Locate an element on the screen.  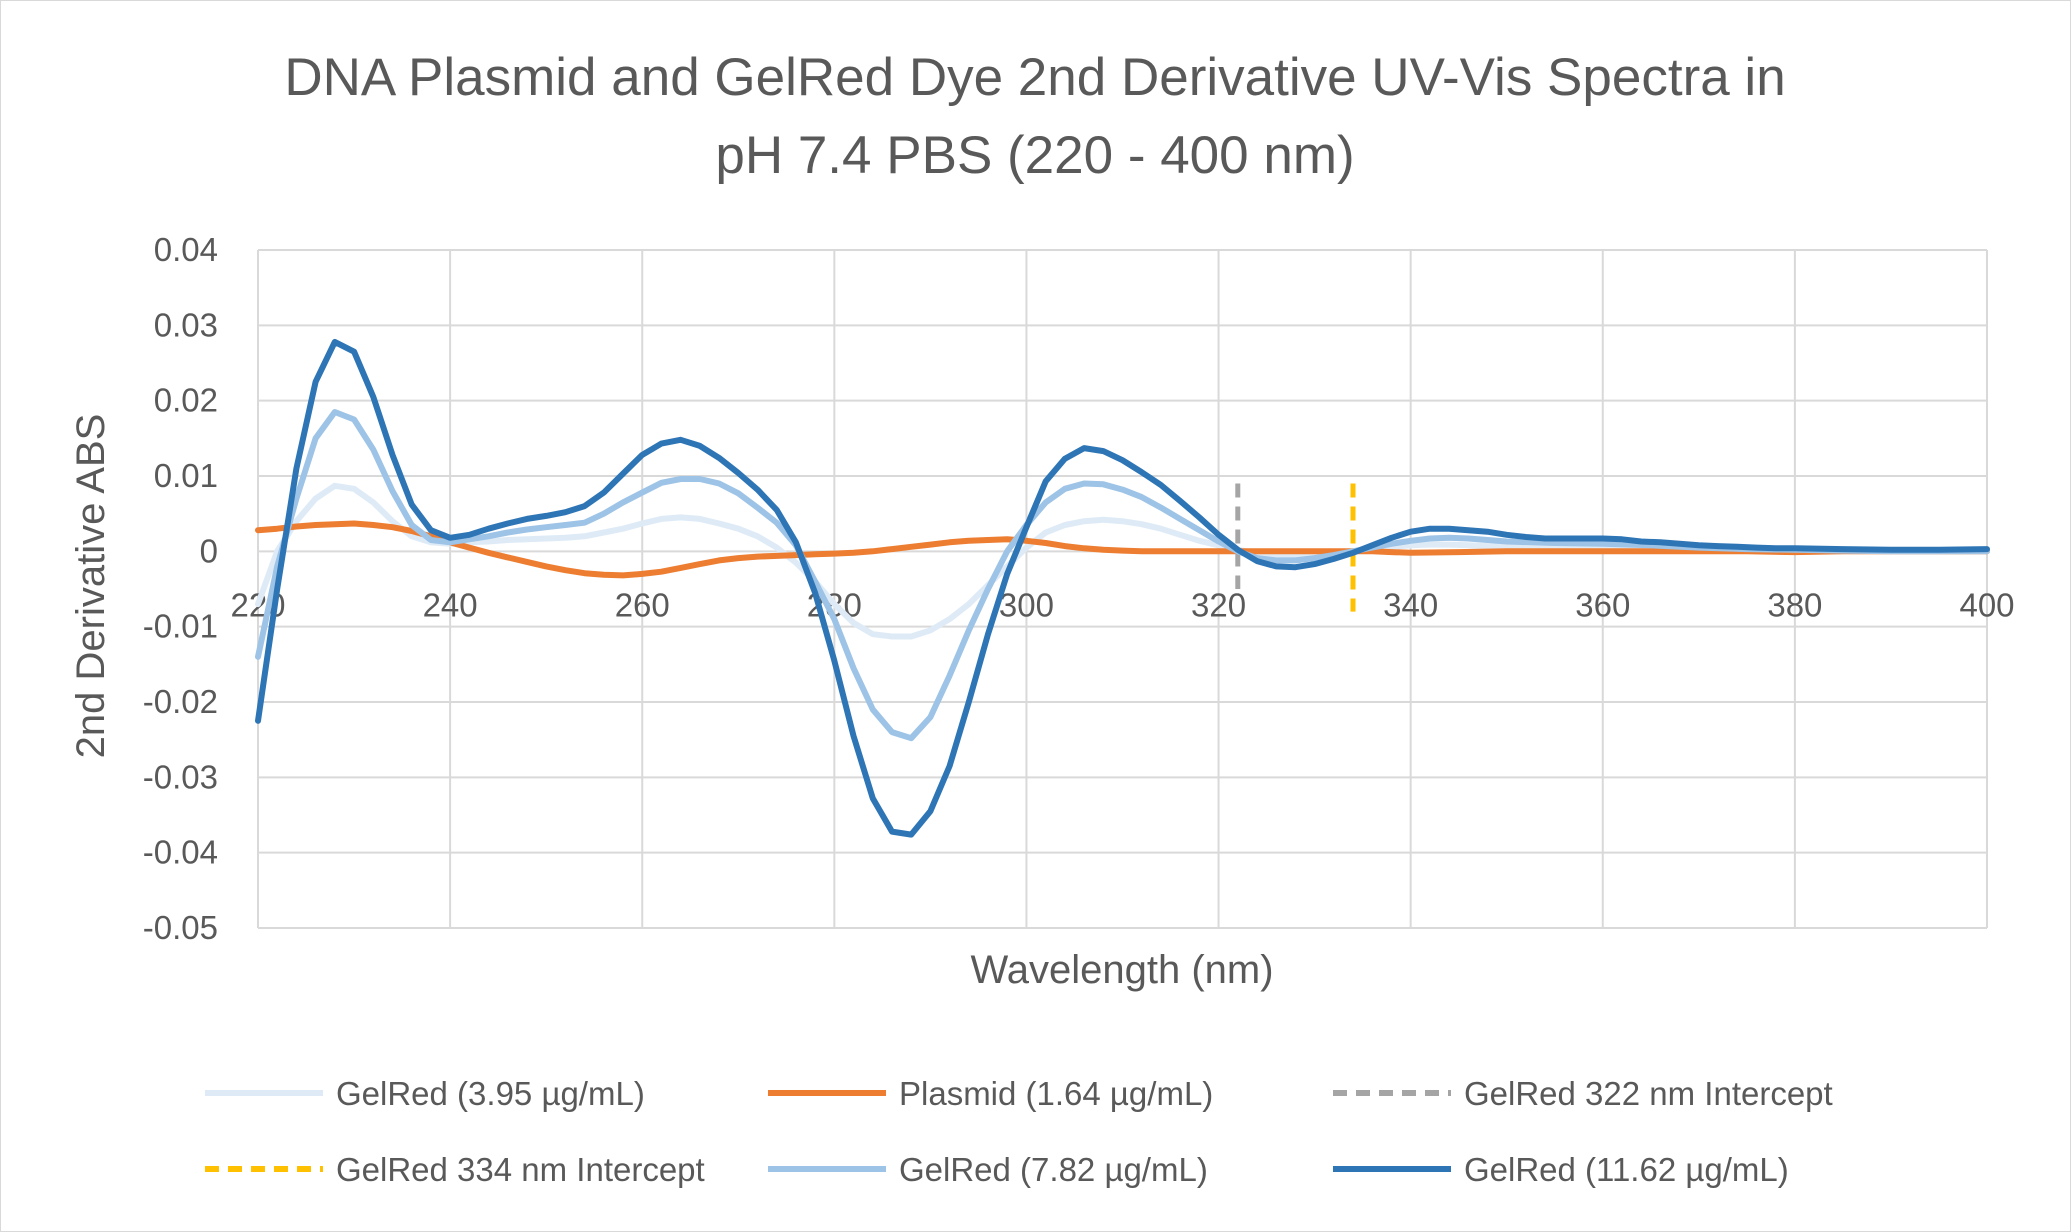
legend-label-gelred-11-62-g-ml: GelRed (11.62 µg/mL) is located at coordinates (1626, 1169).